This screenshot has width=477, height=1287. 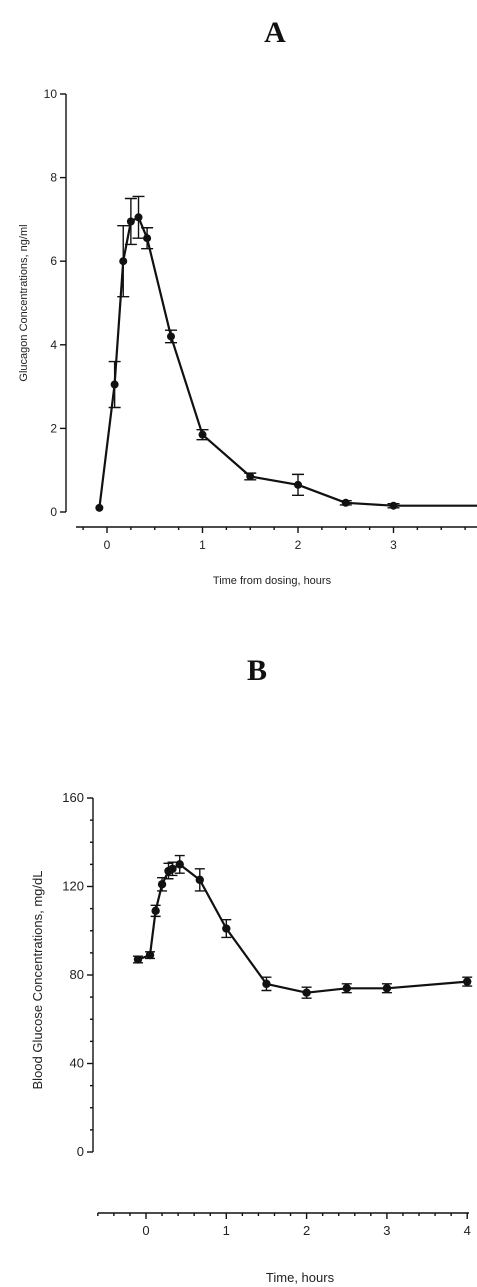 I want to click on panel-b-x-tick-label: 1, so click(x=226, y=1230).